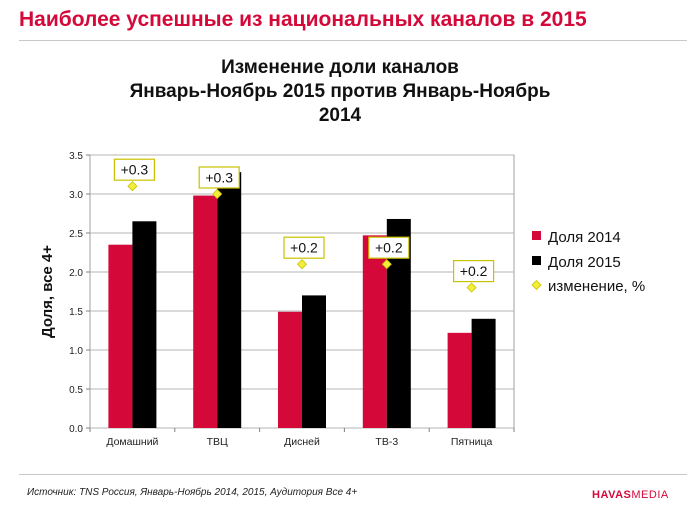 Image resolution: width=700 pixels, height=525 pixels. Describe the element at coordinates (340, 67) in the screenshot. I see `chart-title-line-1: Изменение доли каналов` at that location.